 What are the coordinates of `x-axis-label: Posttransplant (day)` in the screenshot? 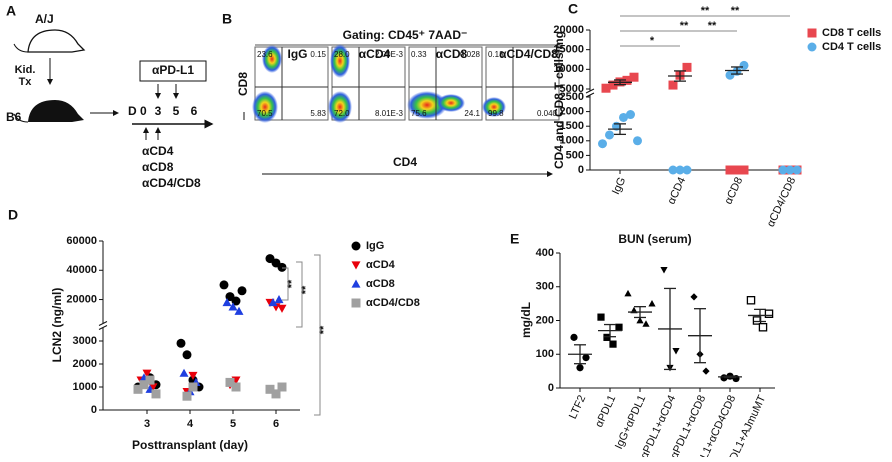 It's located at (190, 445).